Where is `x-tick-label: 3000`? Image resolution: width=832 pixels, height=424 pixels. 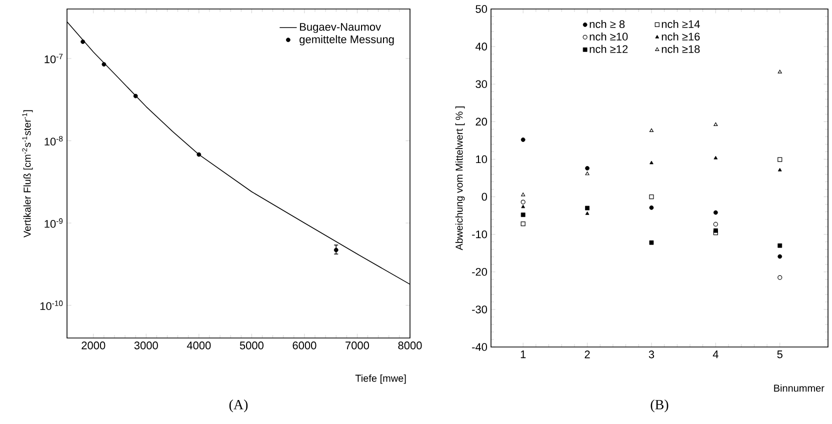
x-tick-label: 3000 is located at coordinates (146, 346).